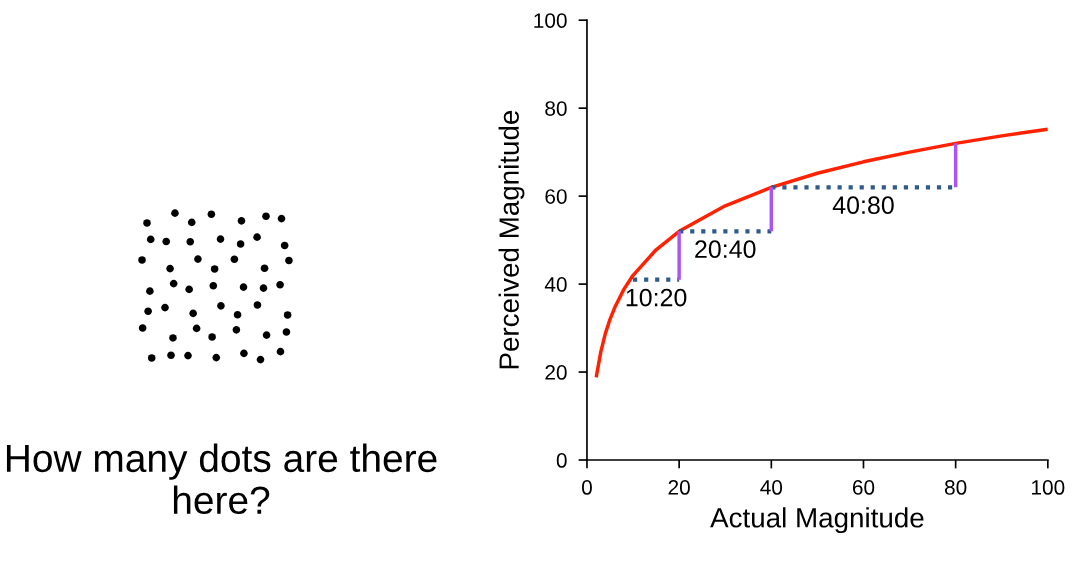 The image size is (1078, 561). What do you see at coordinates (561, 460) in the screenshot?
I see `y-tick-label: 0` at bounding box center [561, 460].